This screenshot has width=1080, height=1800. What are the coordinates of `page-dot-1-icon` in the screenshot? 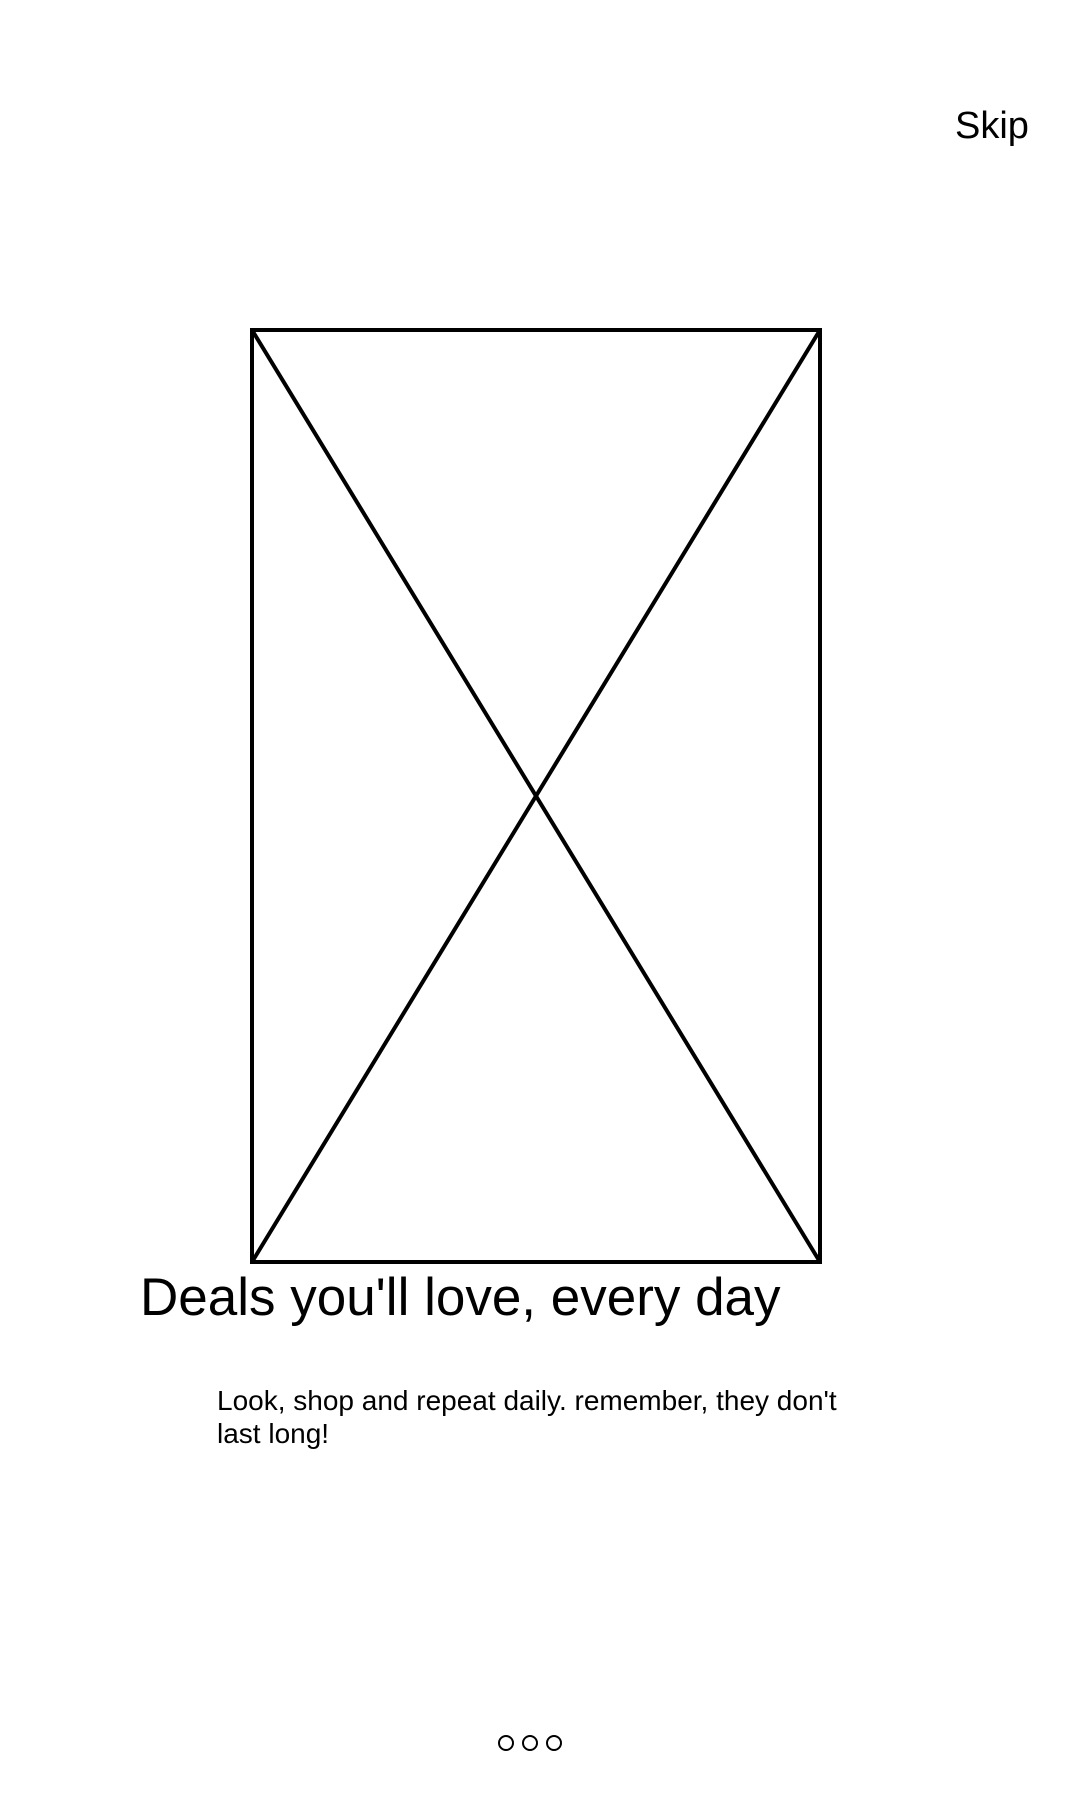 It's located at (506, 1743).